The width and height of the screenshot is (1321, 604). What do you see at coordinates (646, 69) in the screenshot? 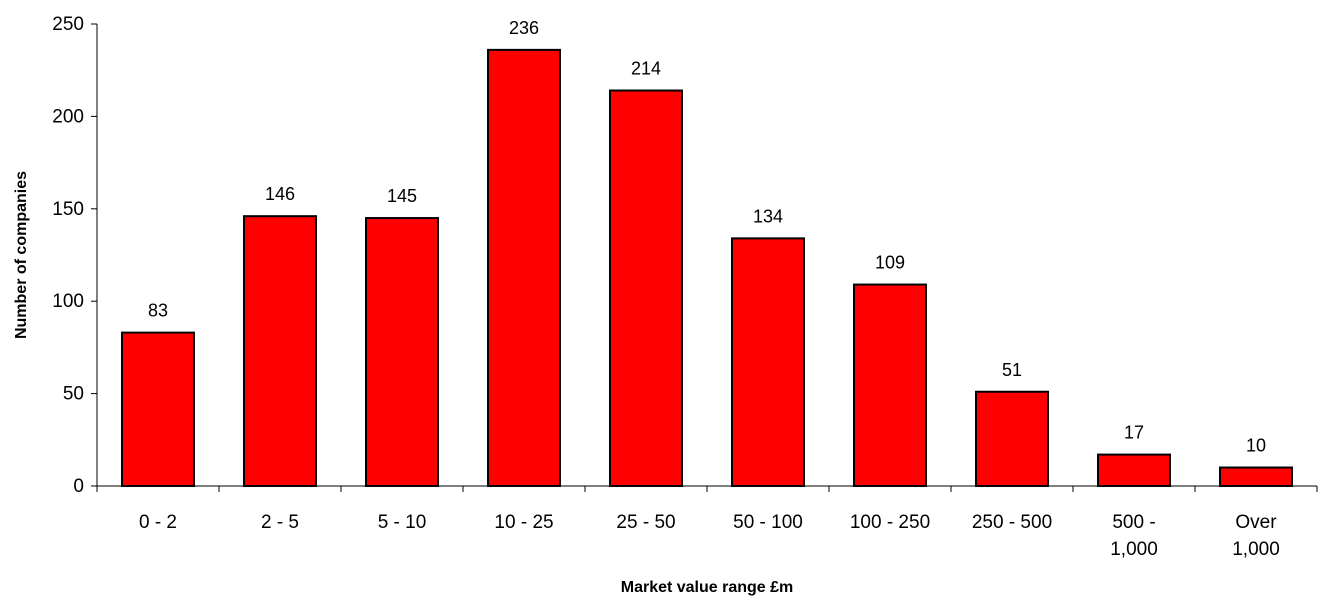
I see `data-label: 214` at bounding box center [646, 69].